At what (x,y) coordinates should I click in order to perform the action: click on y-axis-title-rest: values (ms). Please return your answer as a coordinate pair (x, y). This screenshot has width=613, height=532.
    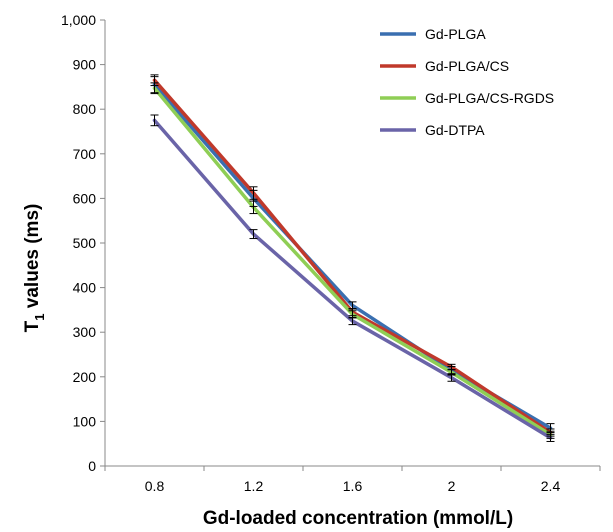
    Looking at the image, I should click on (32, 259).